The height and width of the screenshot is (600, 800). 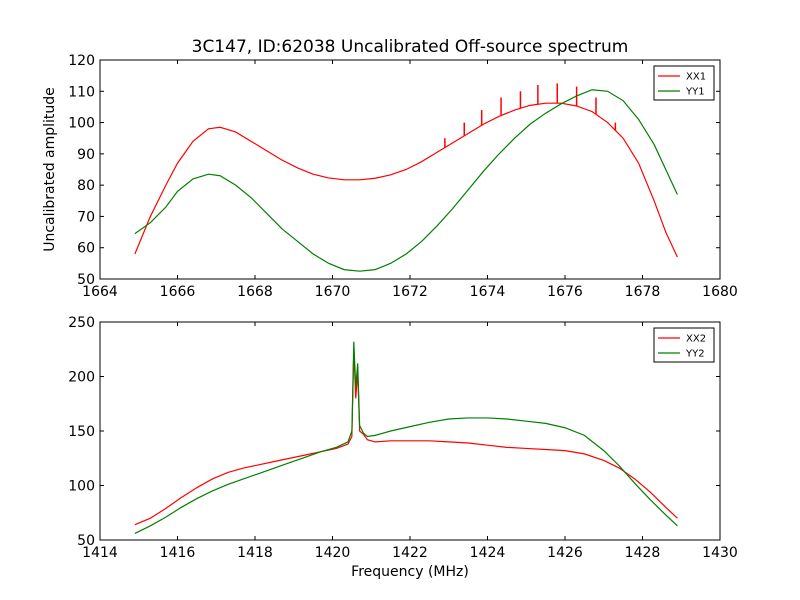 I want to click on y-tick-label: 80, so click(x=86, y=186).